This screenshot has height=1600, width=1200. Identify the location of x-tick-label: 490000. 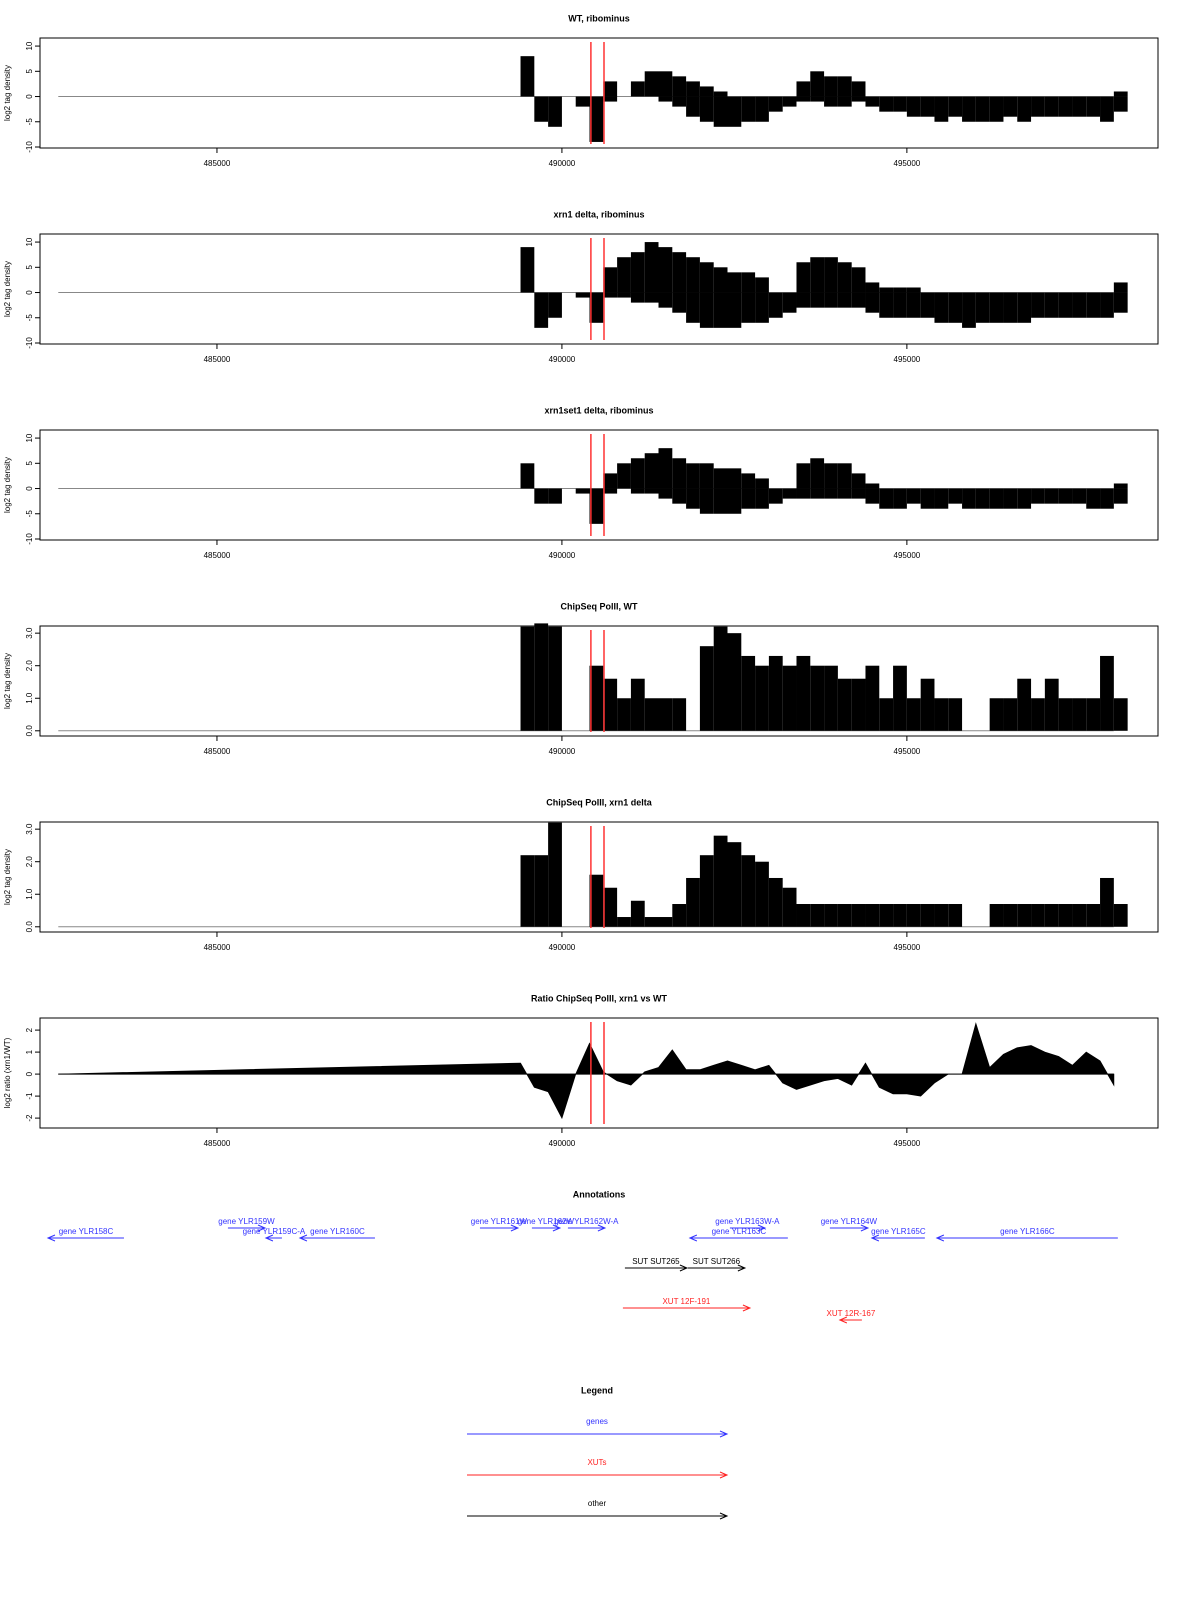
(562, 555).